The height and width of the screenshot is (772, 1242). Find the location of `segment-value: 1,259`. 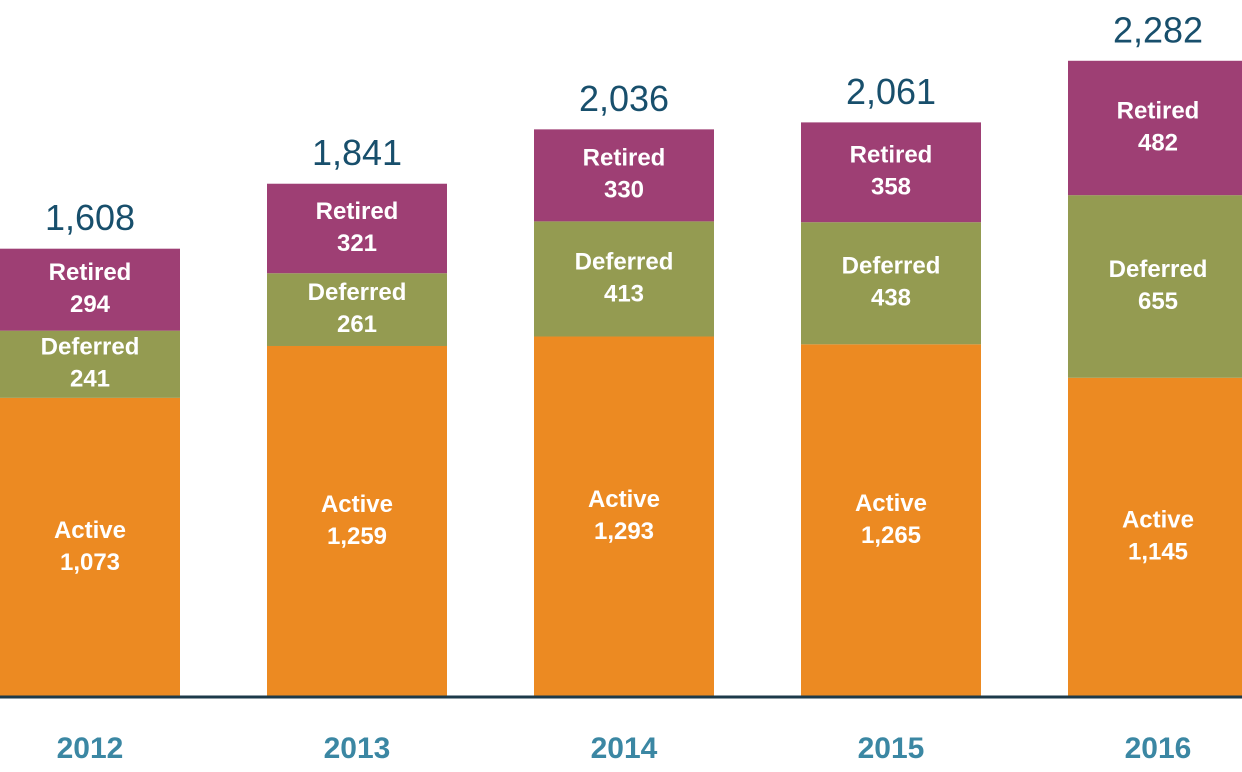

segment-value: 1,259 is located at coordinates (357, 536).